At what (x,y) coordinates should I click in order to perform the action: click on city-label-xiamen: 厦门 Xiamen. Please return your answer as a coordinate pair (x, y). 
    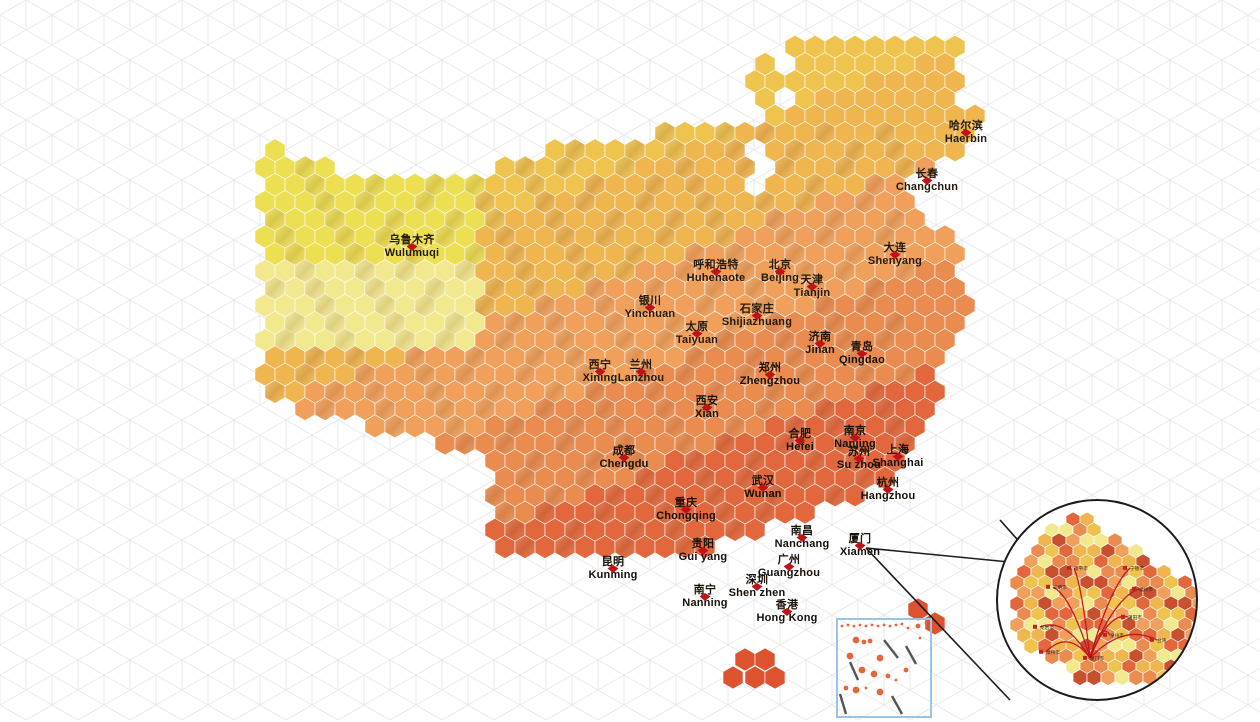
    Looking at the image, I should click on (860, 546).